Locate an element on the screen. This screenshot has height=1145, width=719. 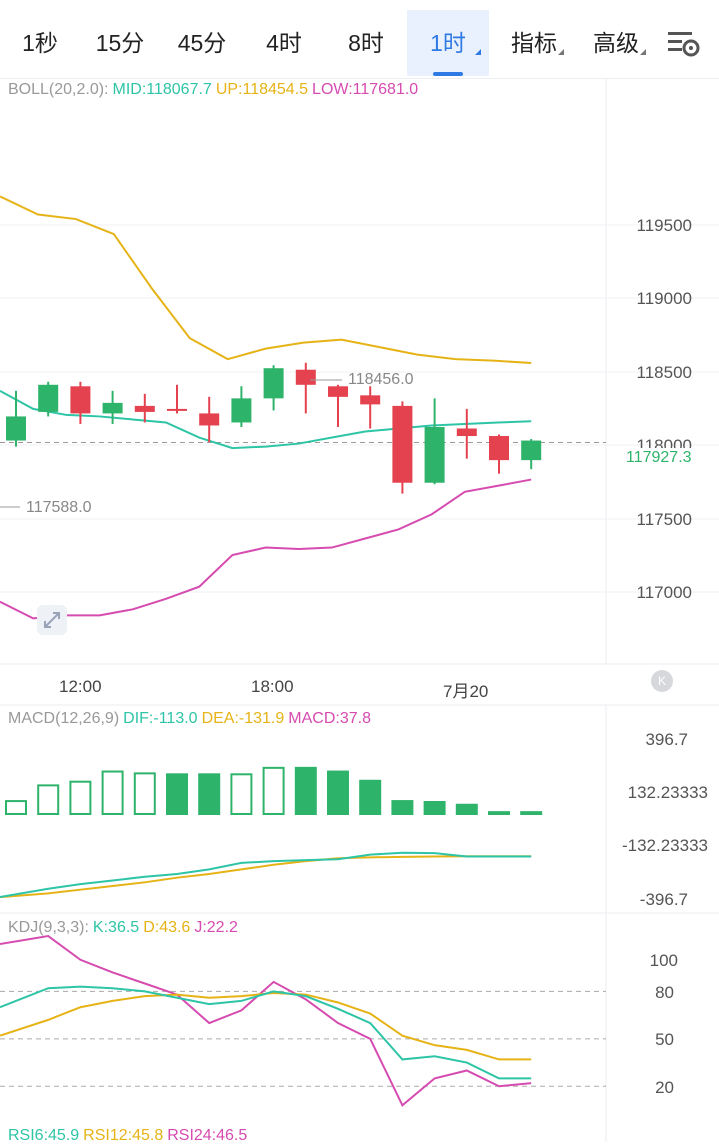
macd-tick: -132.23333 is located at coordinates (664, 845).